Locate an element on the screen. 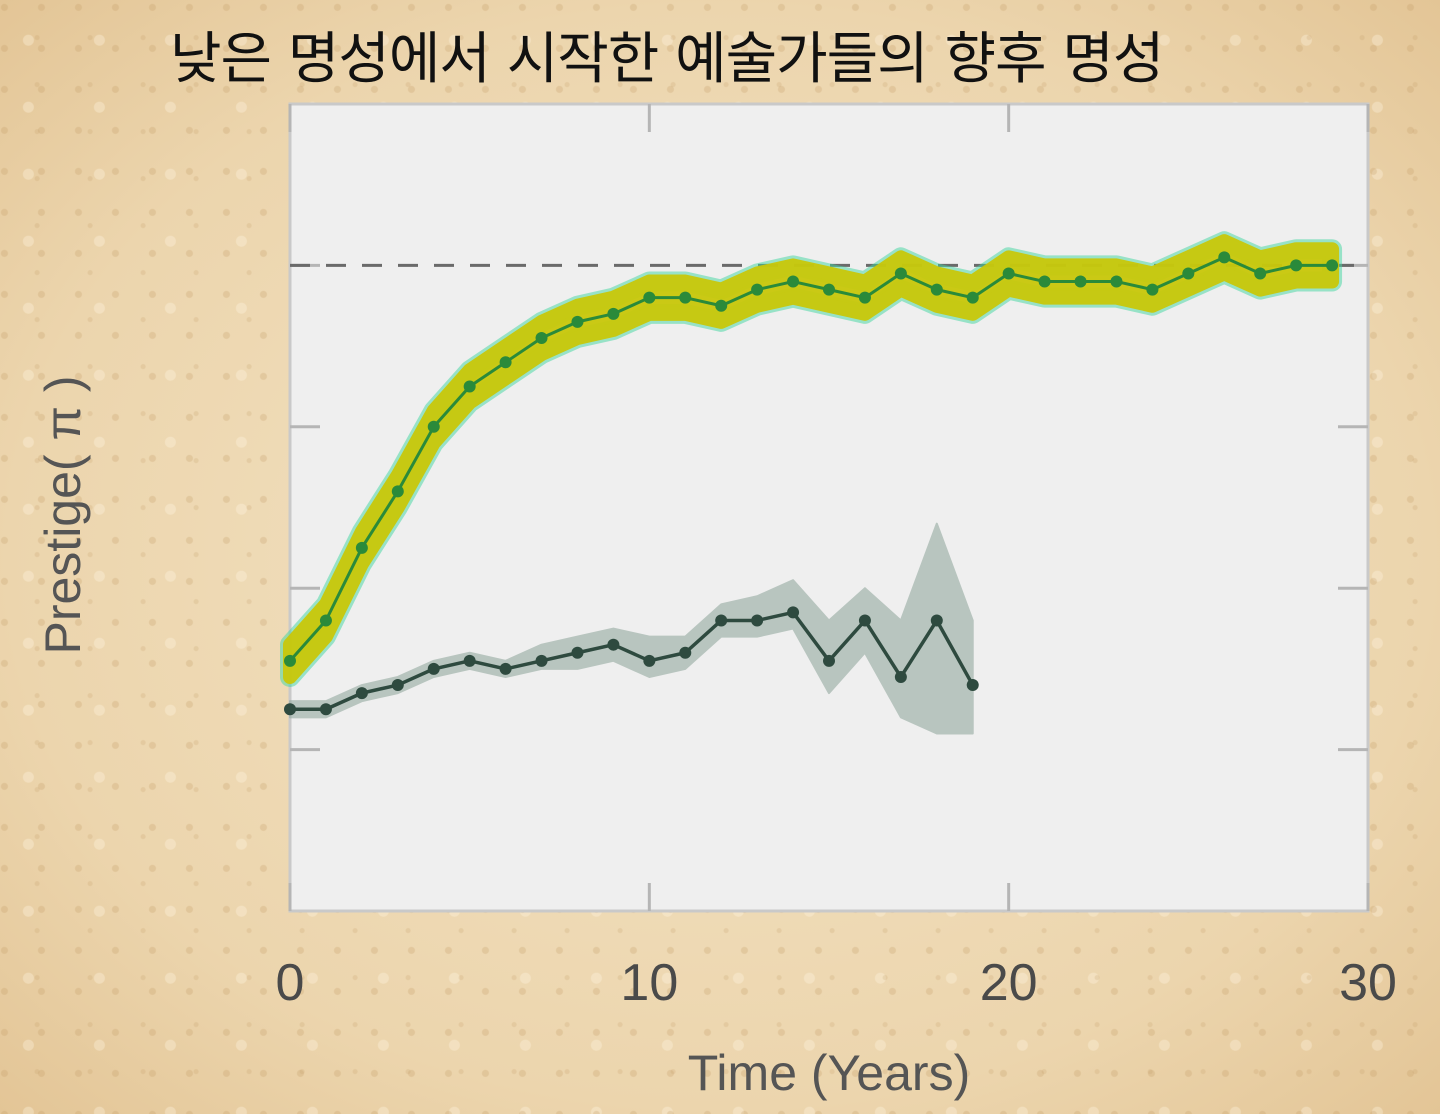 The width and height of the screenshot is (1440, 1114). y-axis-label: Prestige( π ) is located at coordinates (63, 514).